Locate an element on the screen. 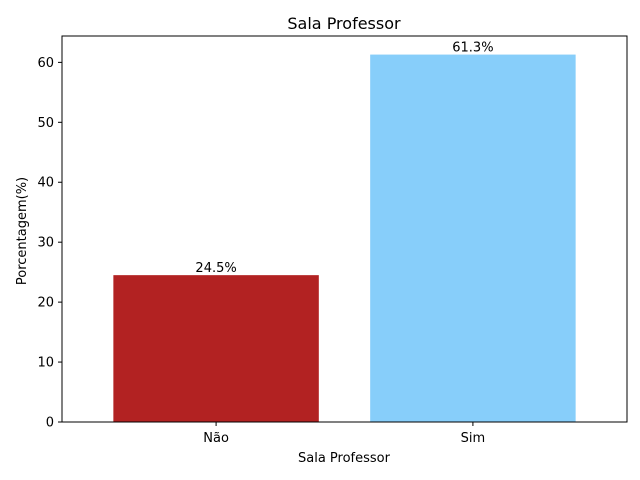 This screenshot has height=480, width=640. bar-value-label: 24.5% is located at coordinates (215, 268).